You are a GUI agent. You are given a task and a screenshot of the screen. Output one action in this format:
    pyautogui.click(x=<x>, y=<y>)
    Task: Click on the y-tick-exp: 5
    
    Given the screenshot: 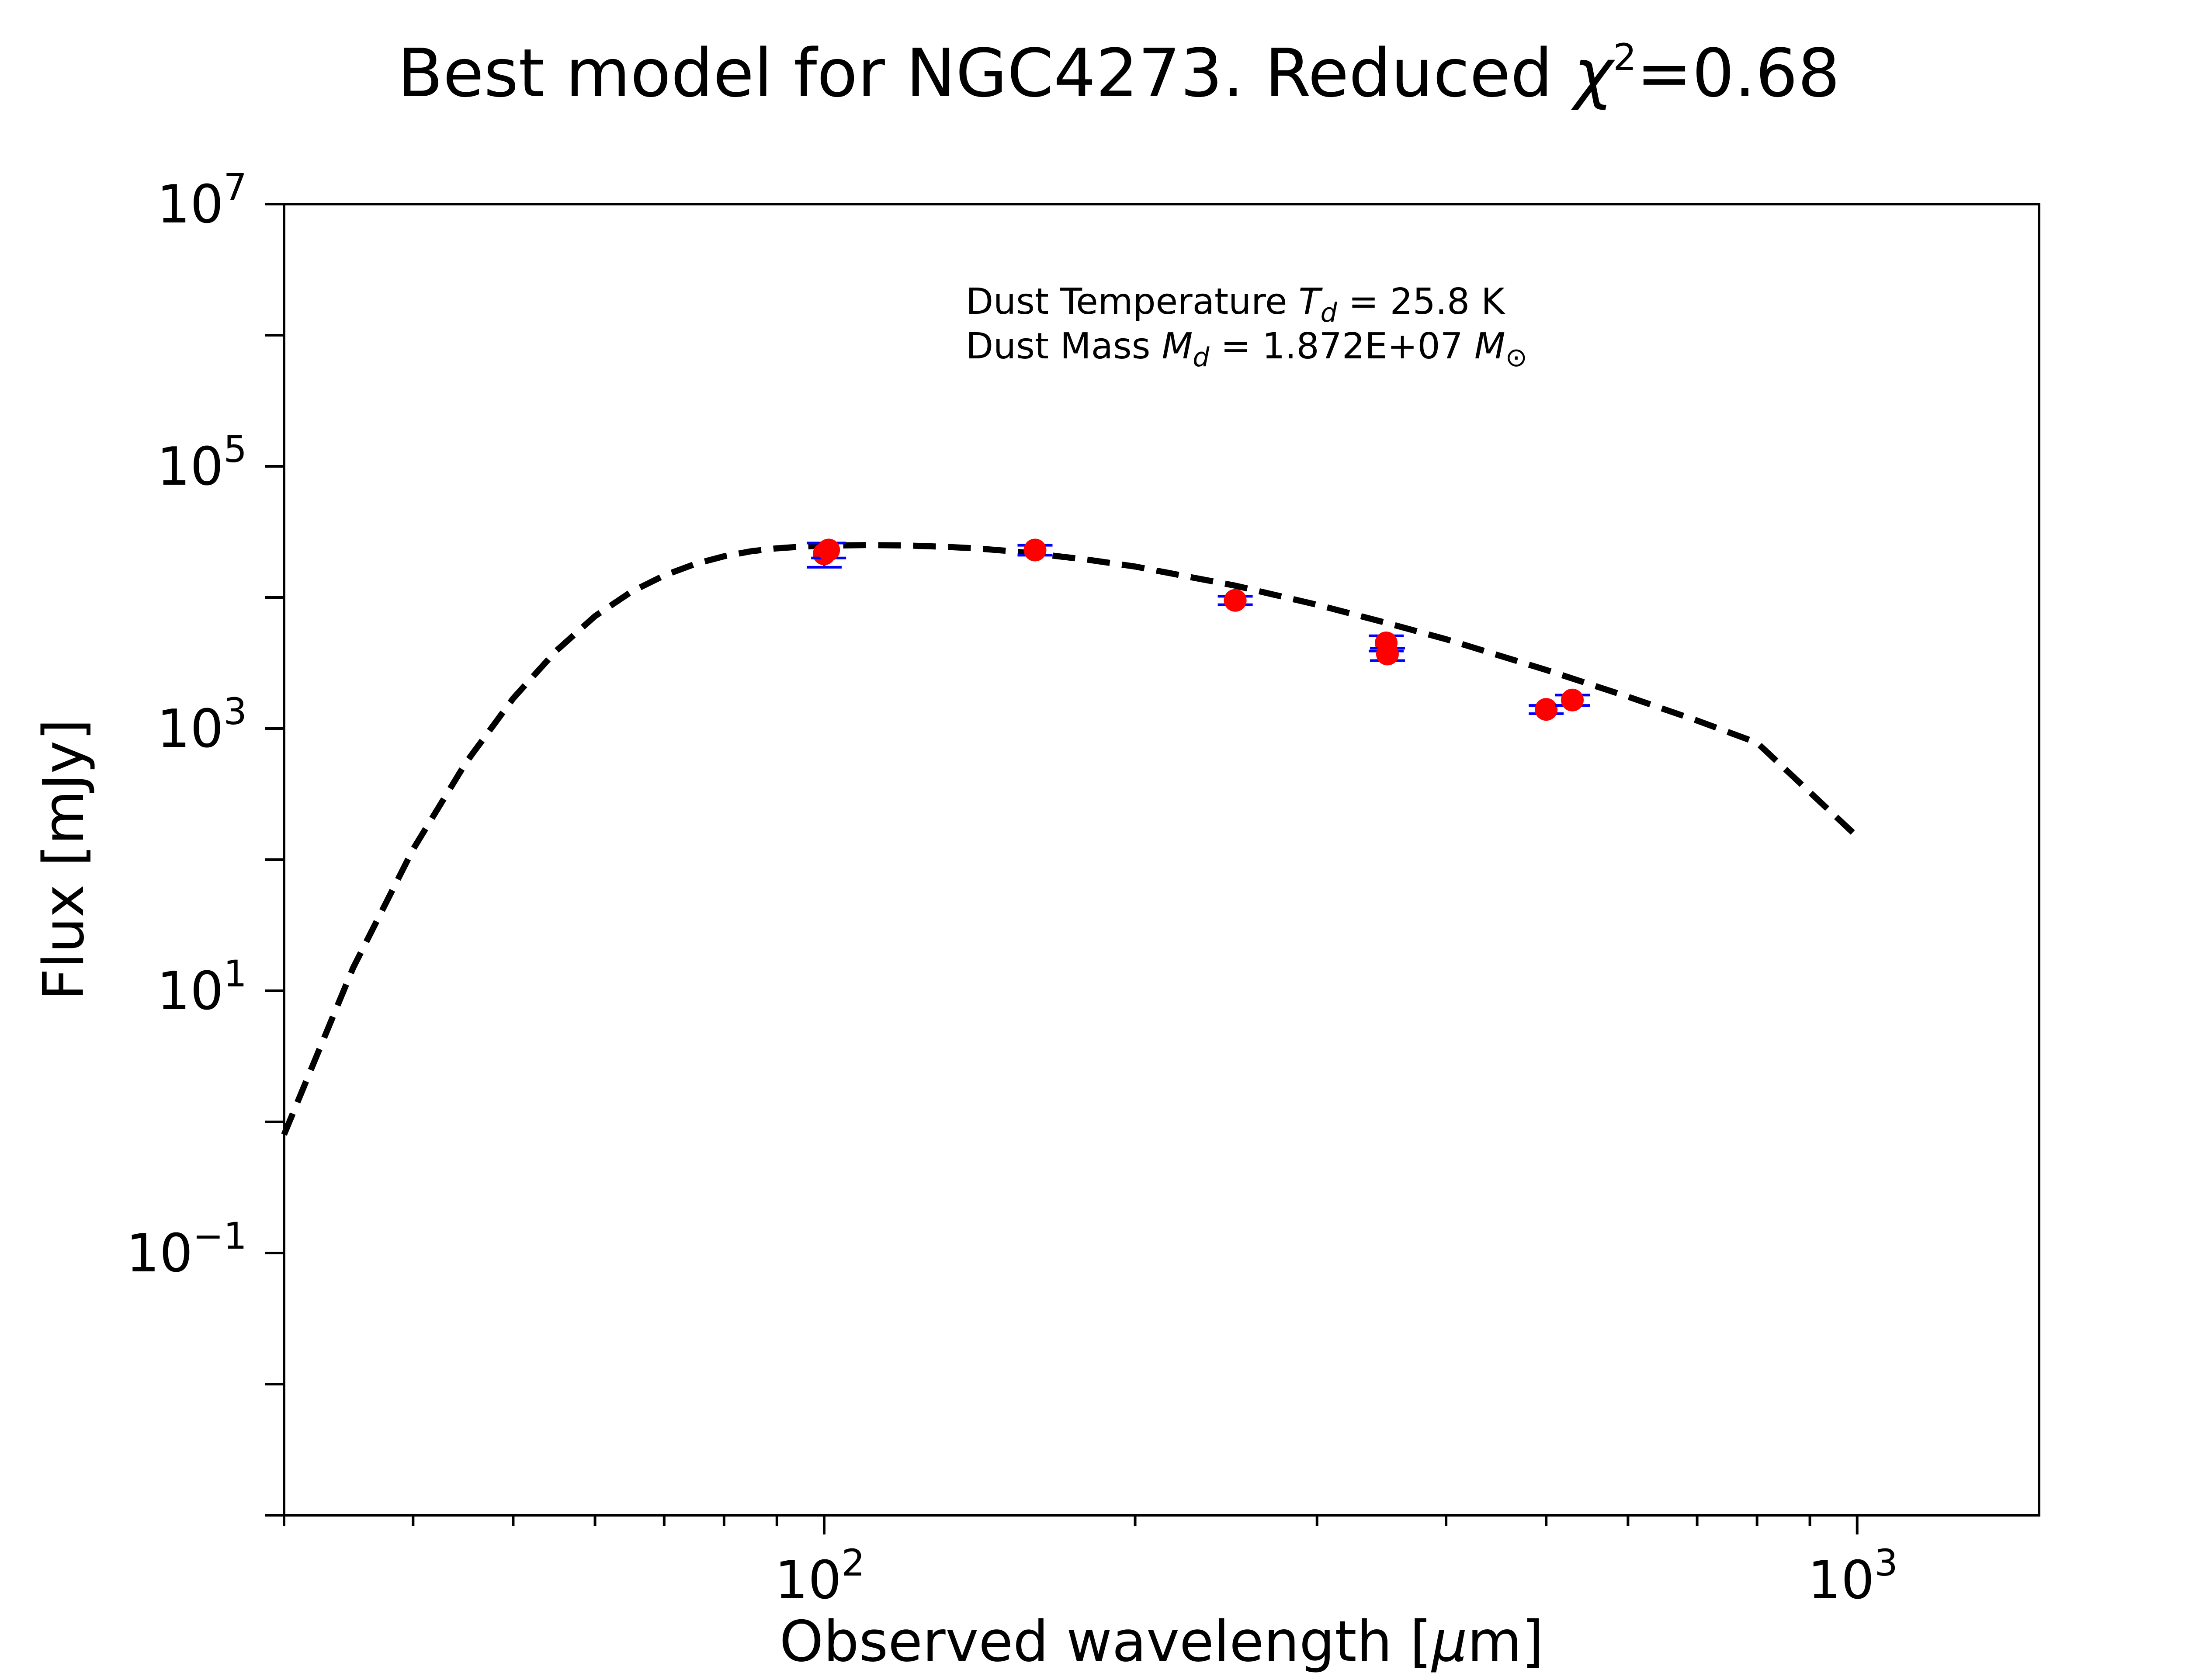 What is the action you would take?
    pyautogui.click(x=236, y=449)
    